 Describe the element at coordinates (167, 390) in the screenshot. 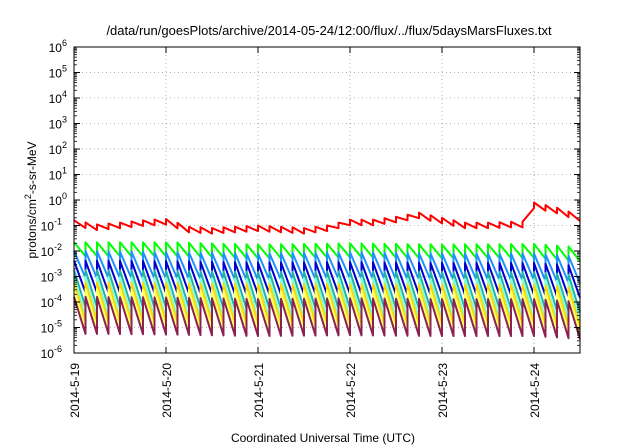

I see `x-tick-label: 2014-5-20` at that location.